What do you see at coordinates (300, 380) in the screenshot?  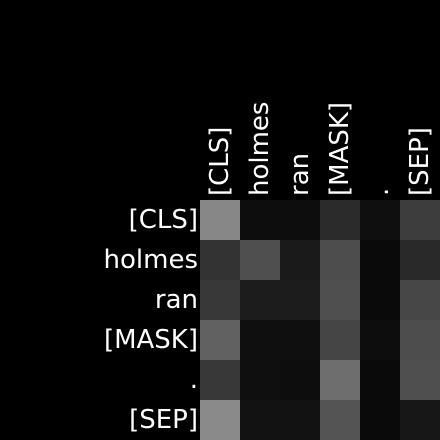 I see `heatmap-cell-r4-c2` at bounding box center [300, 380].